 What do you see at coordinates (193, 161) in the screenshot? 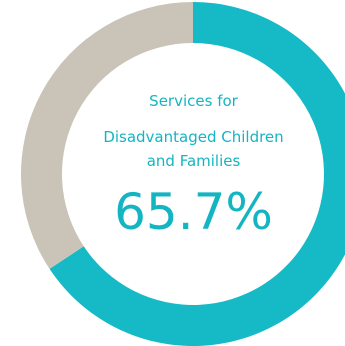
I see `center-label-line-3: and Families` at bounding box center [193, 161].